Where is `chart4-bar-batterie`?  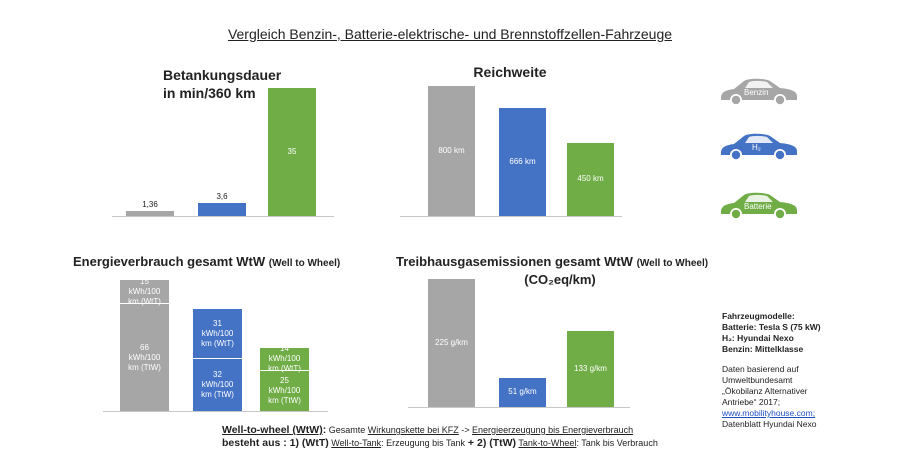
chart4-bar-batterie is located at coordinates (590, 369).